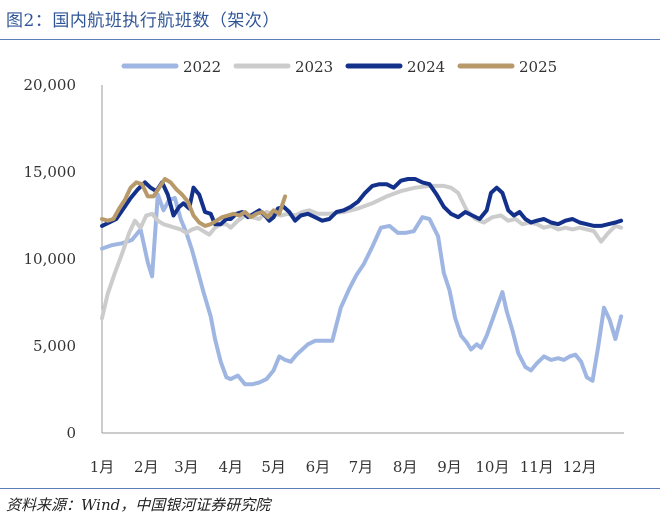 The image size is (660, 527). What do you see at coordinates (361, 467) in the screenshot?
I see `x-tick-label: 7月` at bounding box center [361, 467].